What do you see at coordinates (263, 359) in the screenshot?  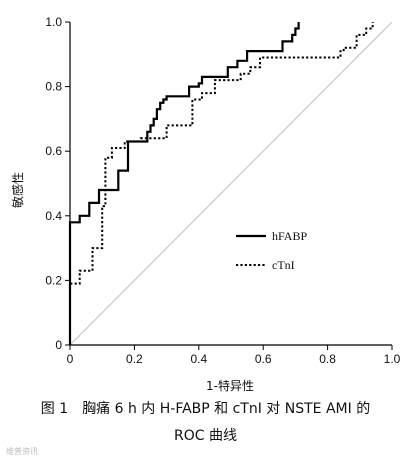 I see `x-tick-label: 0.6` at bounding box center [263, 359].